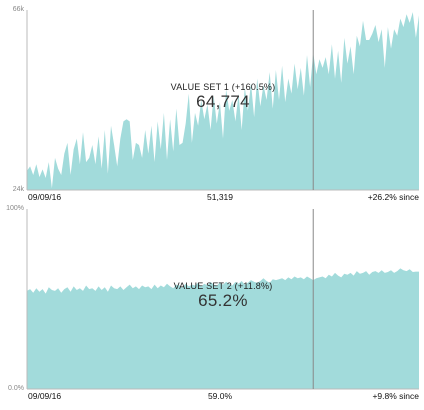 Image resolution: width=424 pixels, height=410 pixels. What do you see at coordinates (18, 9) in the screenshot?
I see `y-tick-label: 66k` at bounding box center [18, 9].